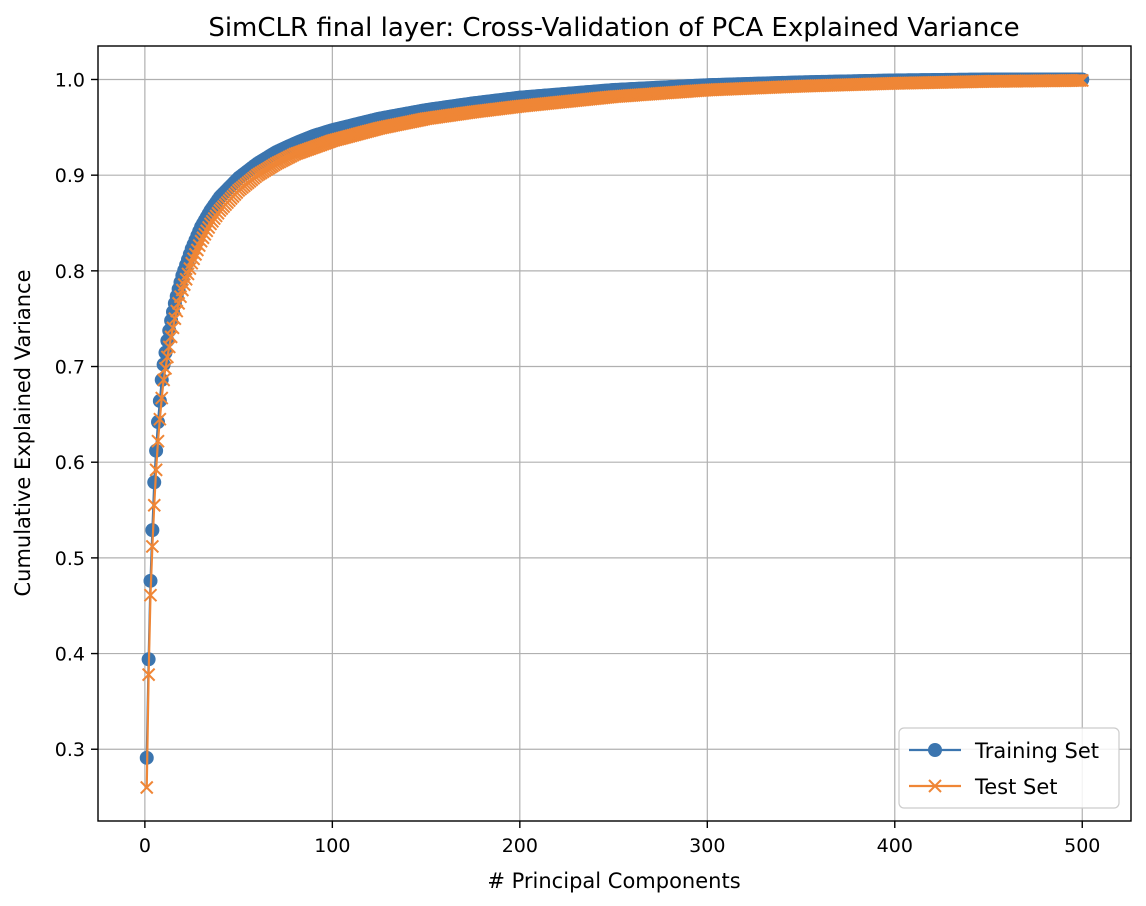  What do you see at coordinates (23, 432) in the screenshot?
I see `y-axis-label: Cumulative Explained Variance` at bounding box center [23, 432].